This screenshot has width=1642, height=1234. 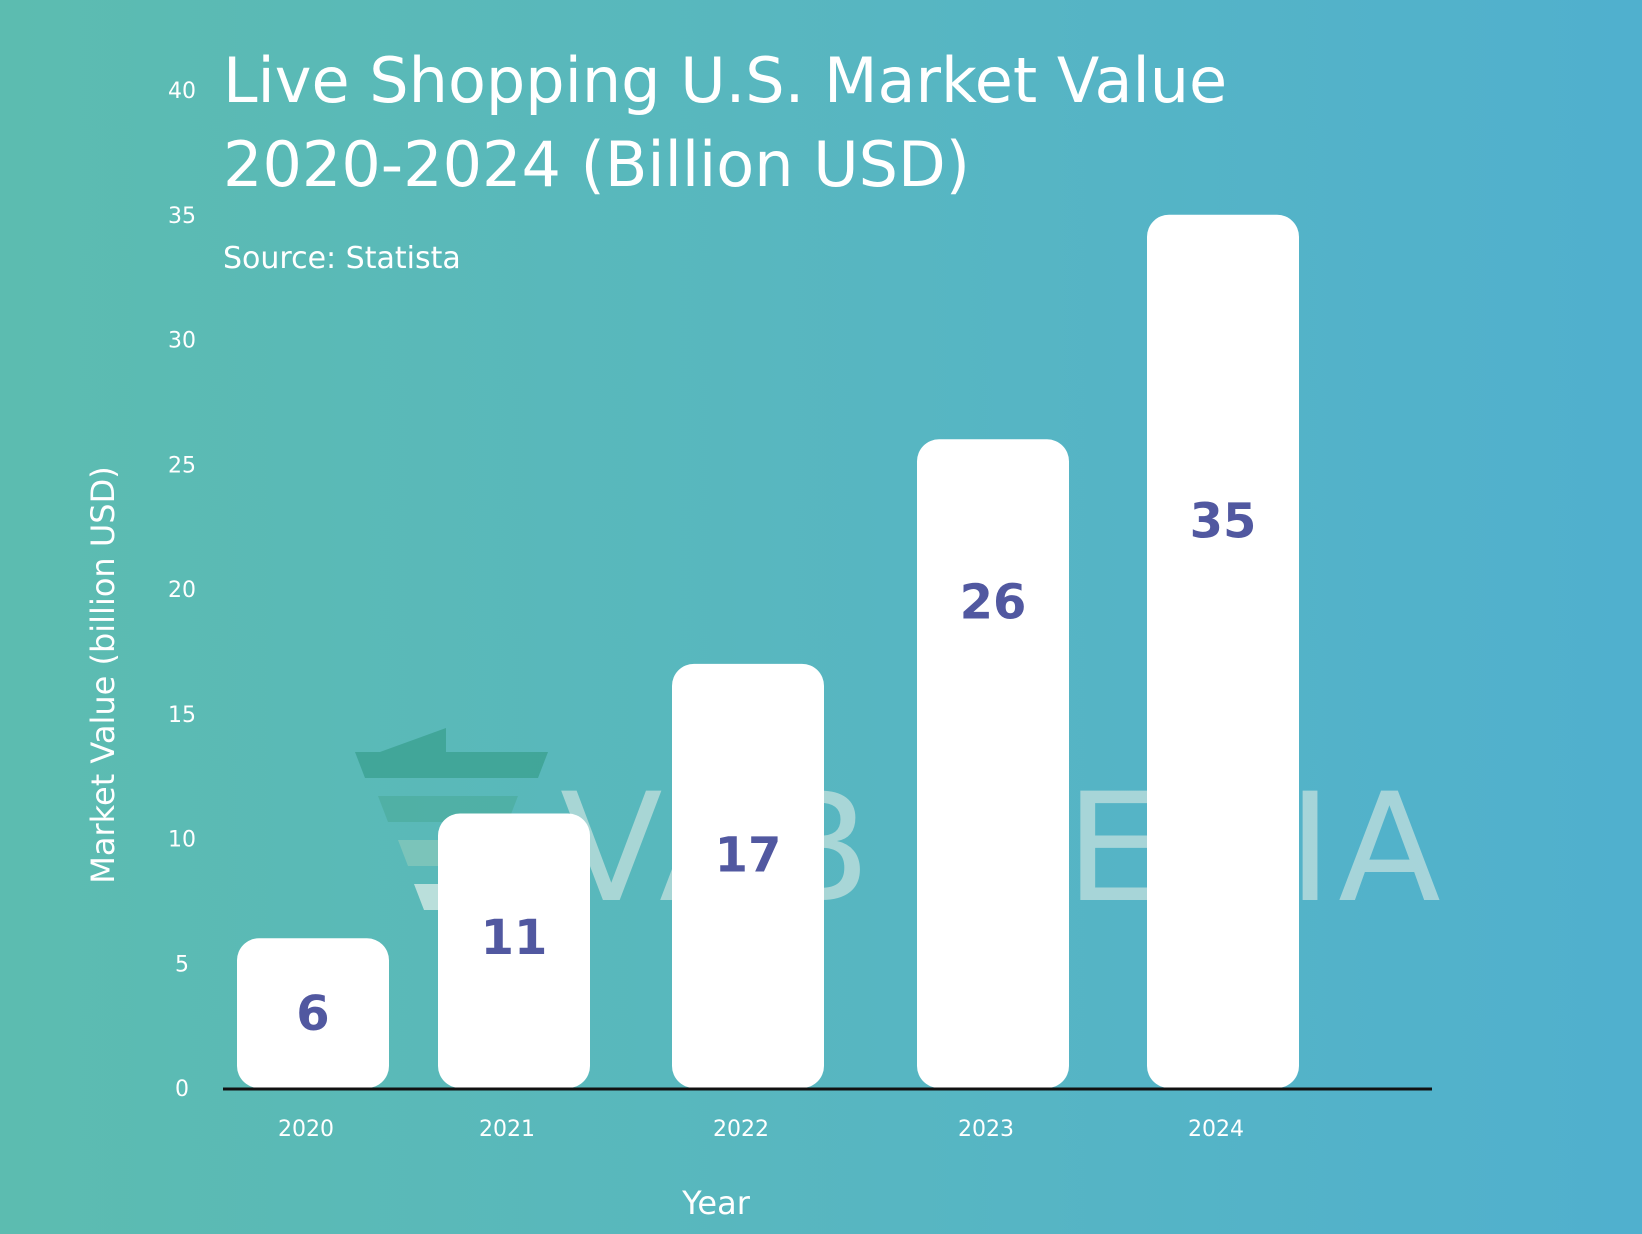 What do you see at coordinates (596, 164) in the screenshot?
I see `chart-title-line-2: 2020-2024 (Billion USD)` at bounding box center [596, 164].